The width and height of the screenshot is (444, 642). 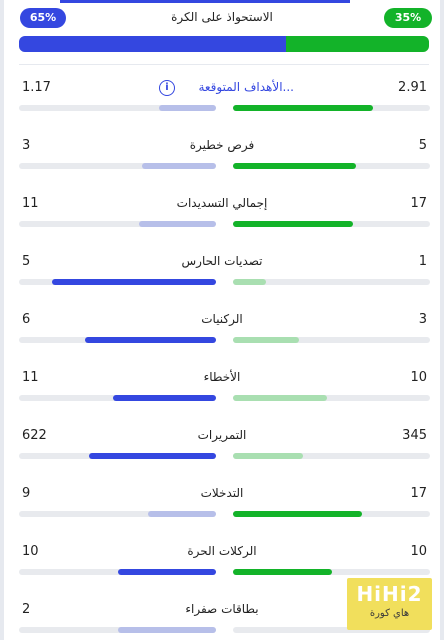 I want to click on stat-row: 11 الأخطاء 10, so click(x=222, y=390).